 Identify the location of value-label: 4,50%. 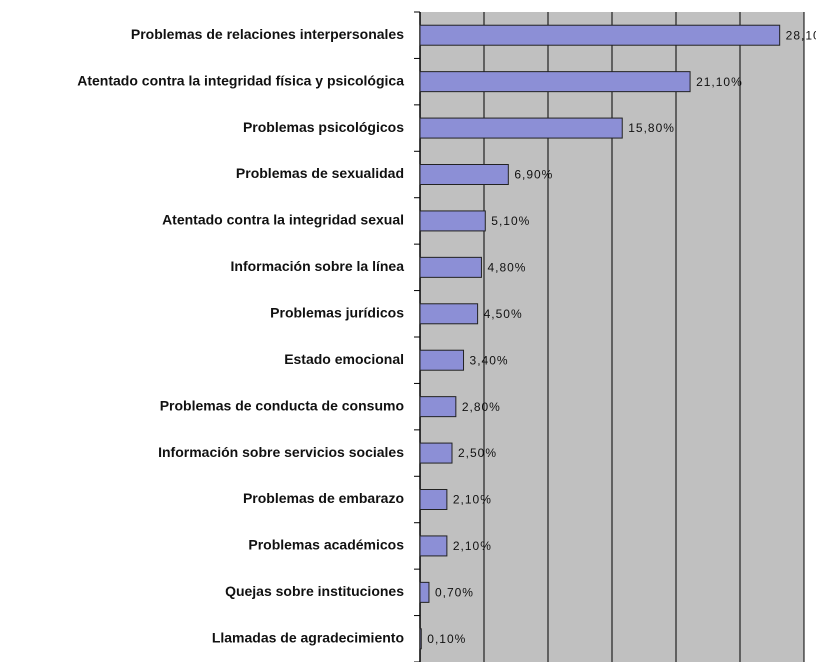
(503, 314).